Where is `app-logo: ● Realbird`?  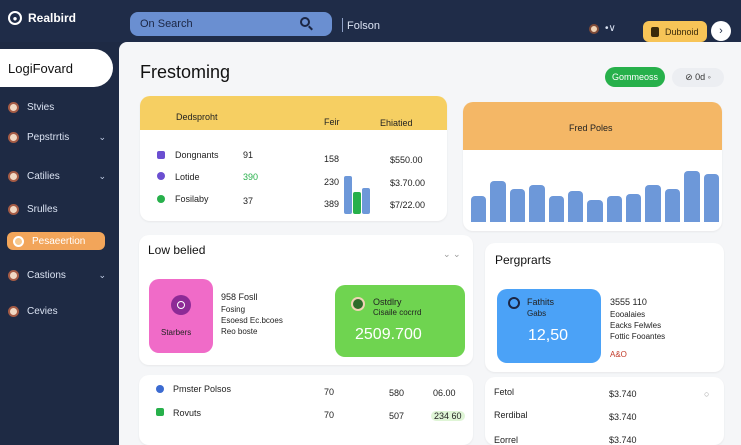
app-logo: ● Realbird is located at coordinates (42, 18).